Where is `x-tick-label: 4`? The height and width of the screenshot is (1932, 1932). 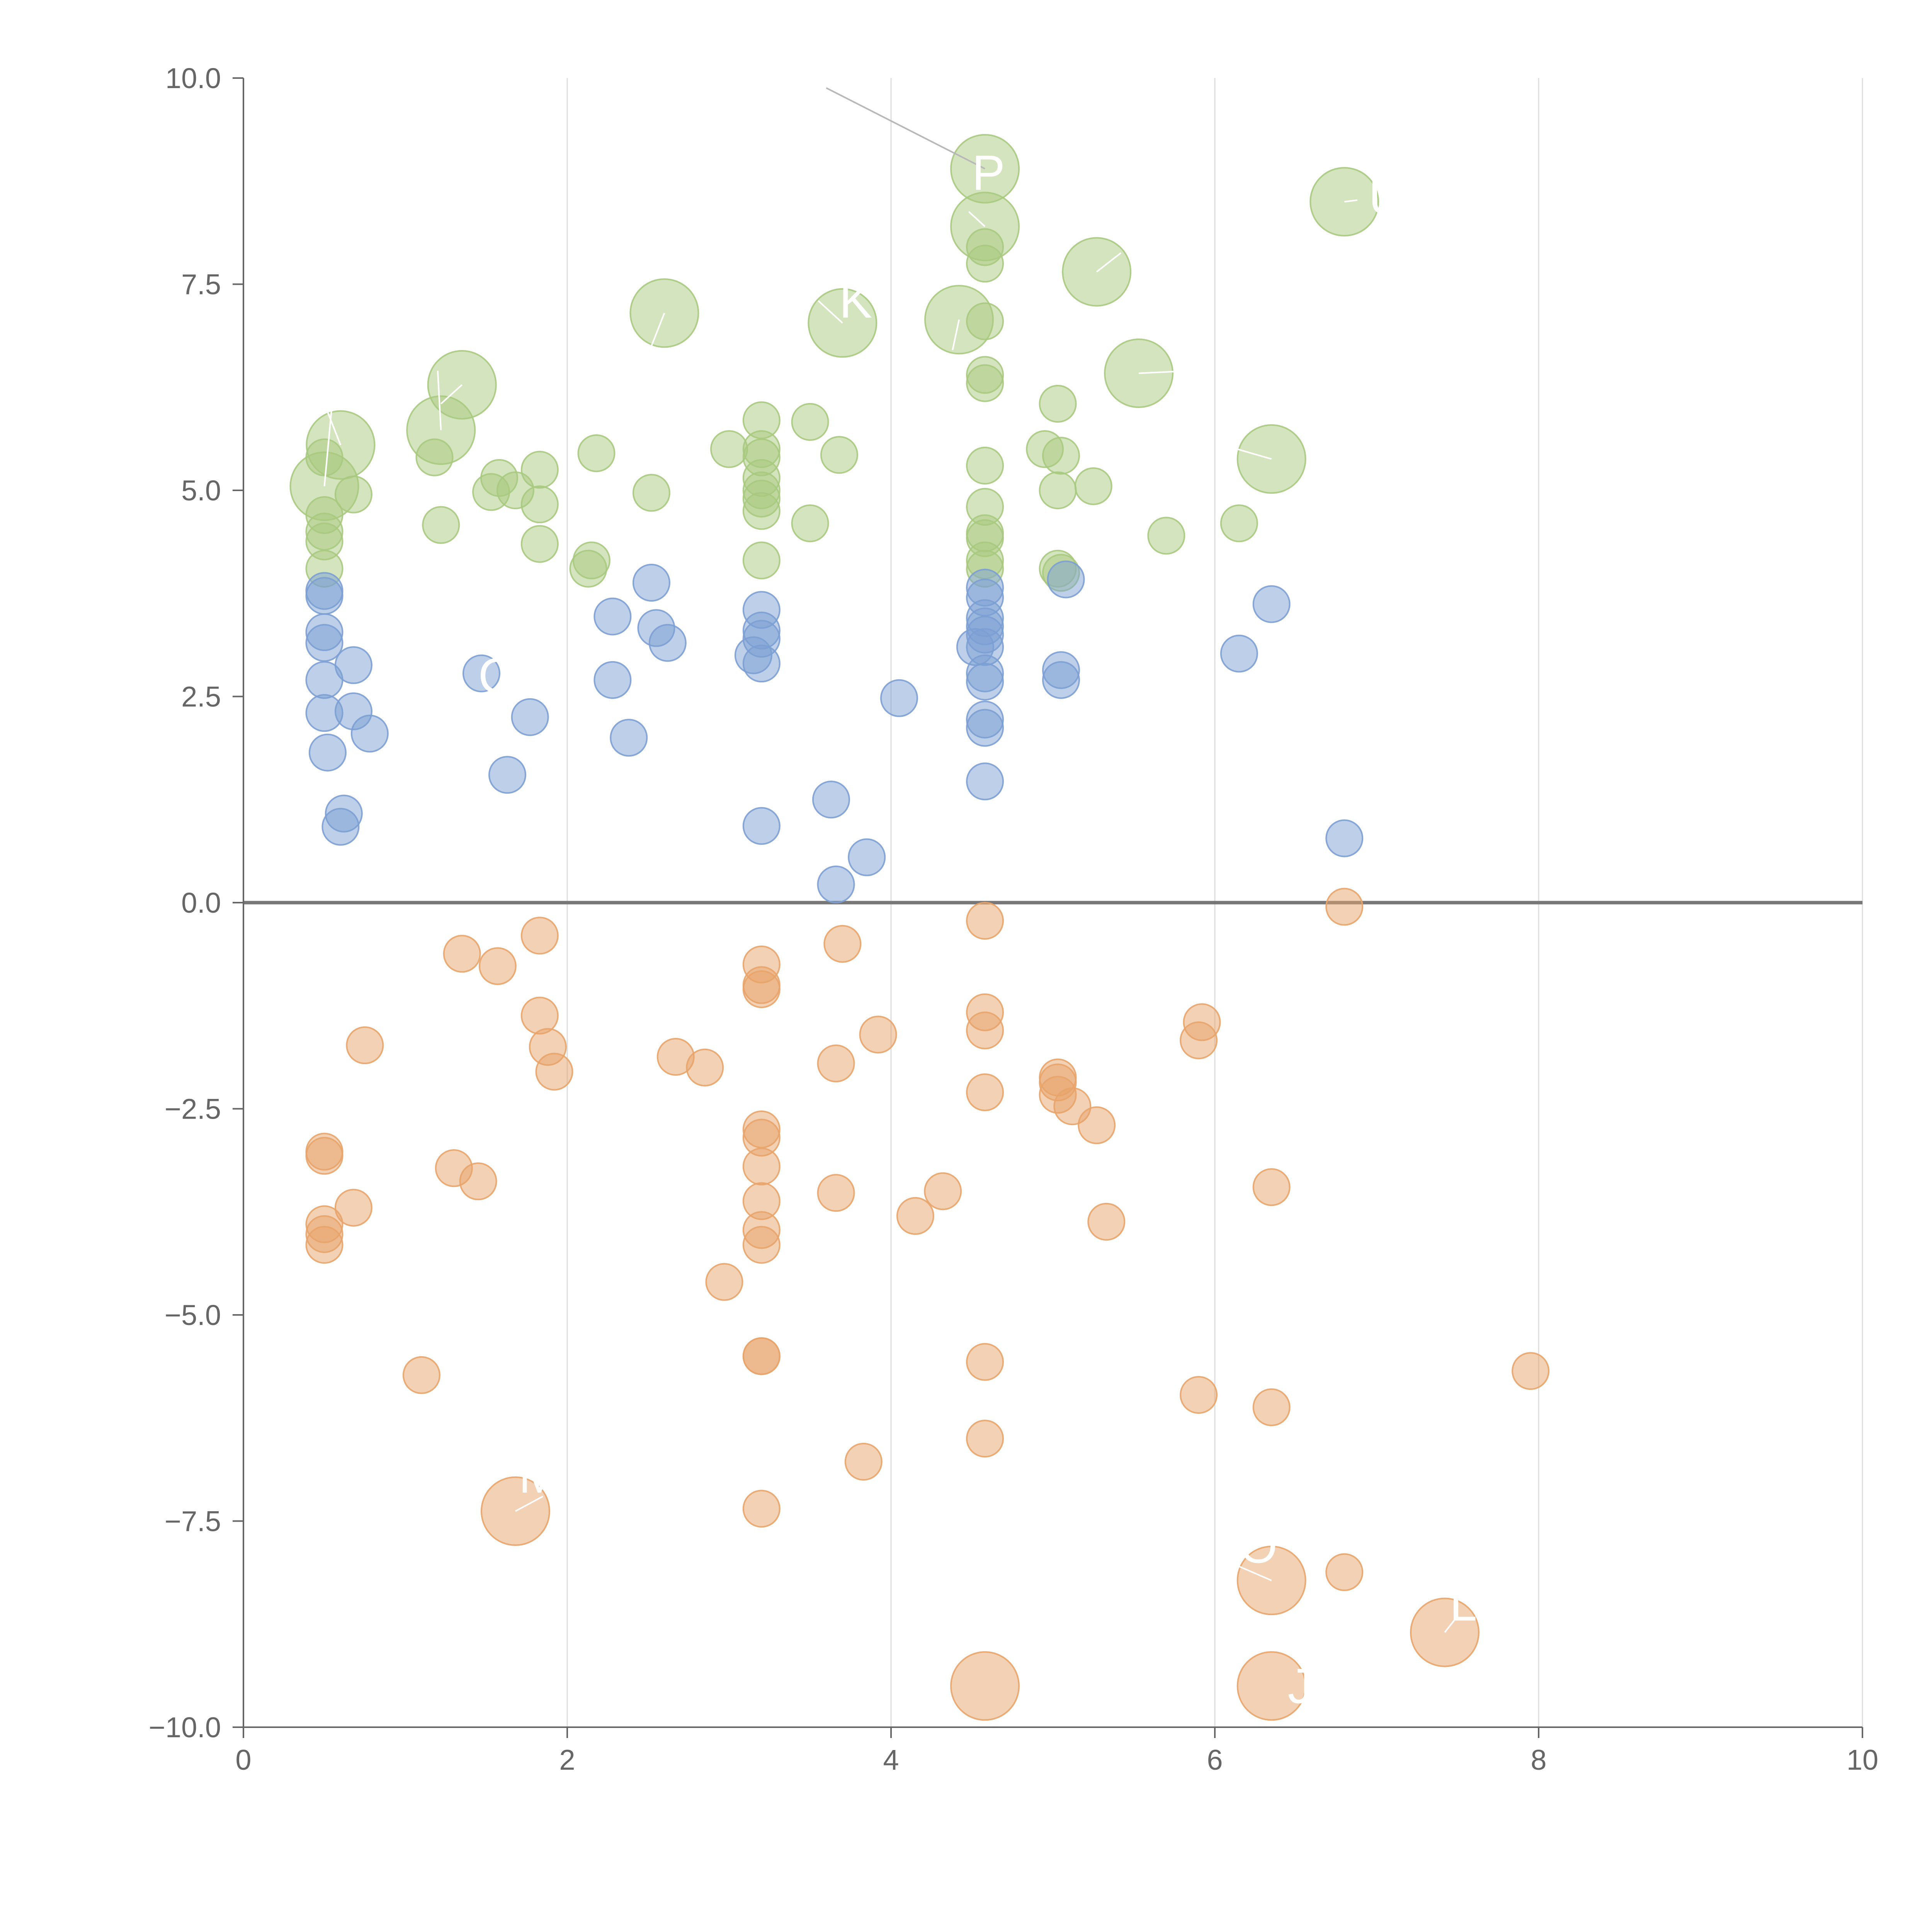 x-tick-label: 4 is located at coordinates (891, 1760).